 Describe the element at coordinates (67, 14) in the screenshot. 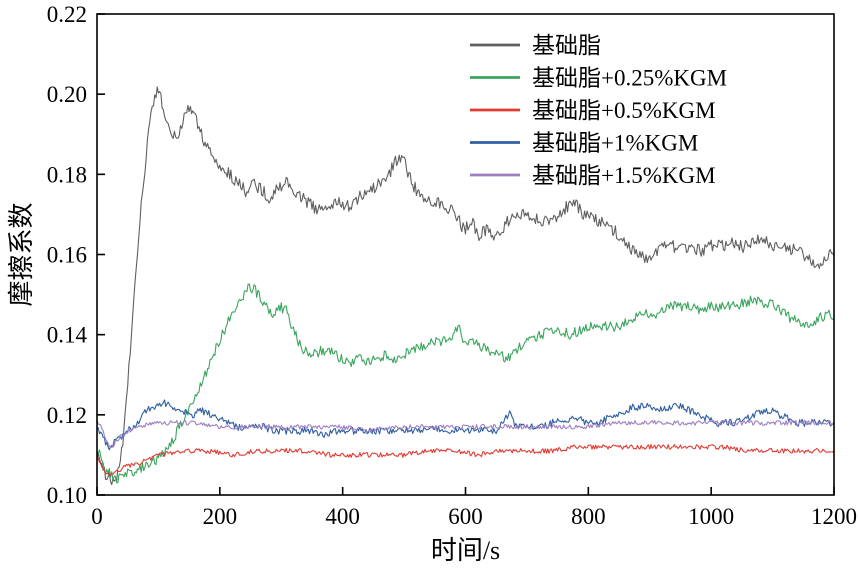

I see `y-tick-label: 0.22` at that location.